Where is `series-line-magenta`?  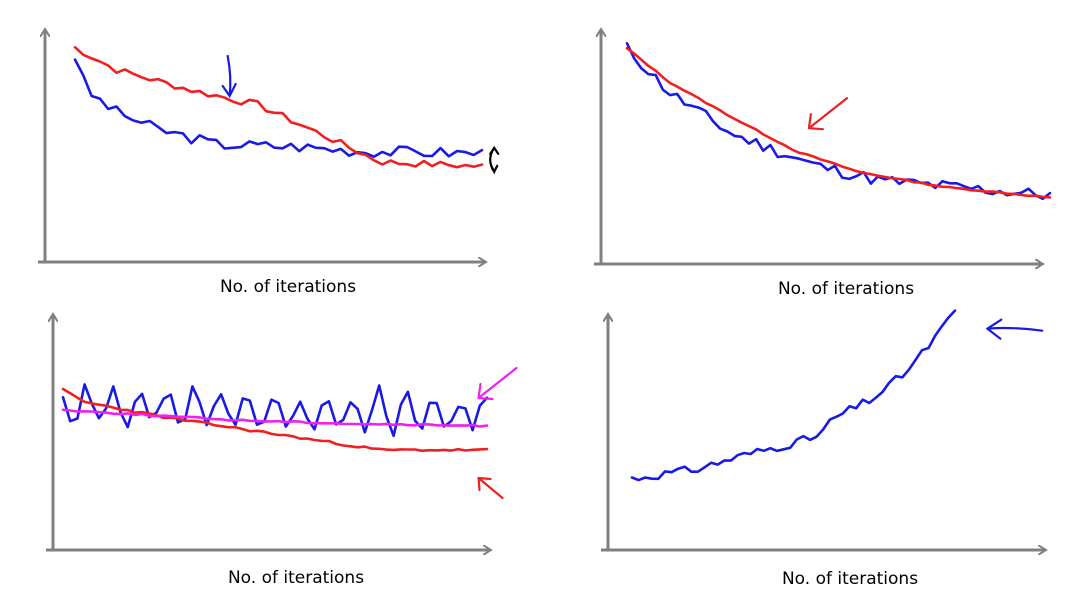 series-line-magenta is located at coordinates (275, 418).